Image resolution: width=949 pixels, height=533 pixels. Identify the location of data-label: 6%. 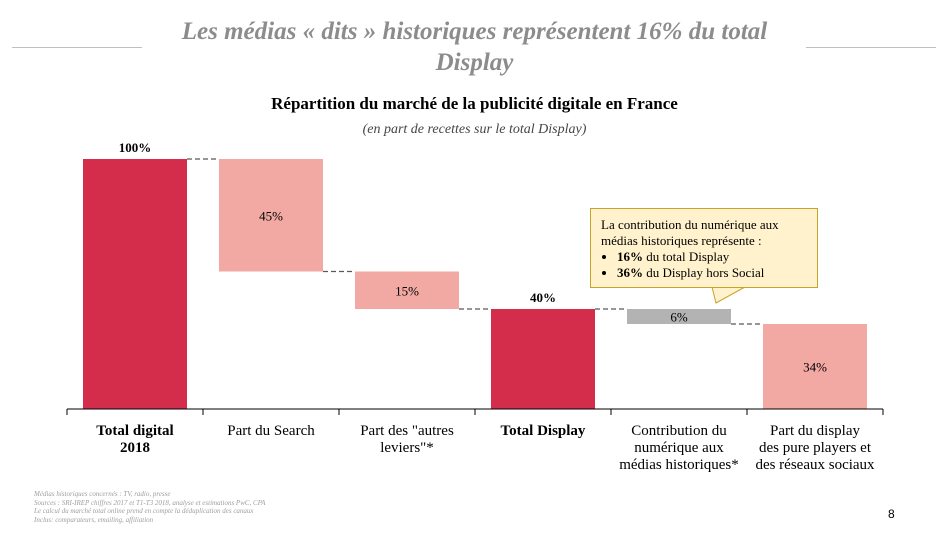
(679, 317).